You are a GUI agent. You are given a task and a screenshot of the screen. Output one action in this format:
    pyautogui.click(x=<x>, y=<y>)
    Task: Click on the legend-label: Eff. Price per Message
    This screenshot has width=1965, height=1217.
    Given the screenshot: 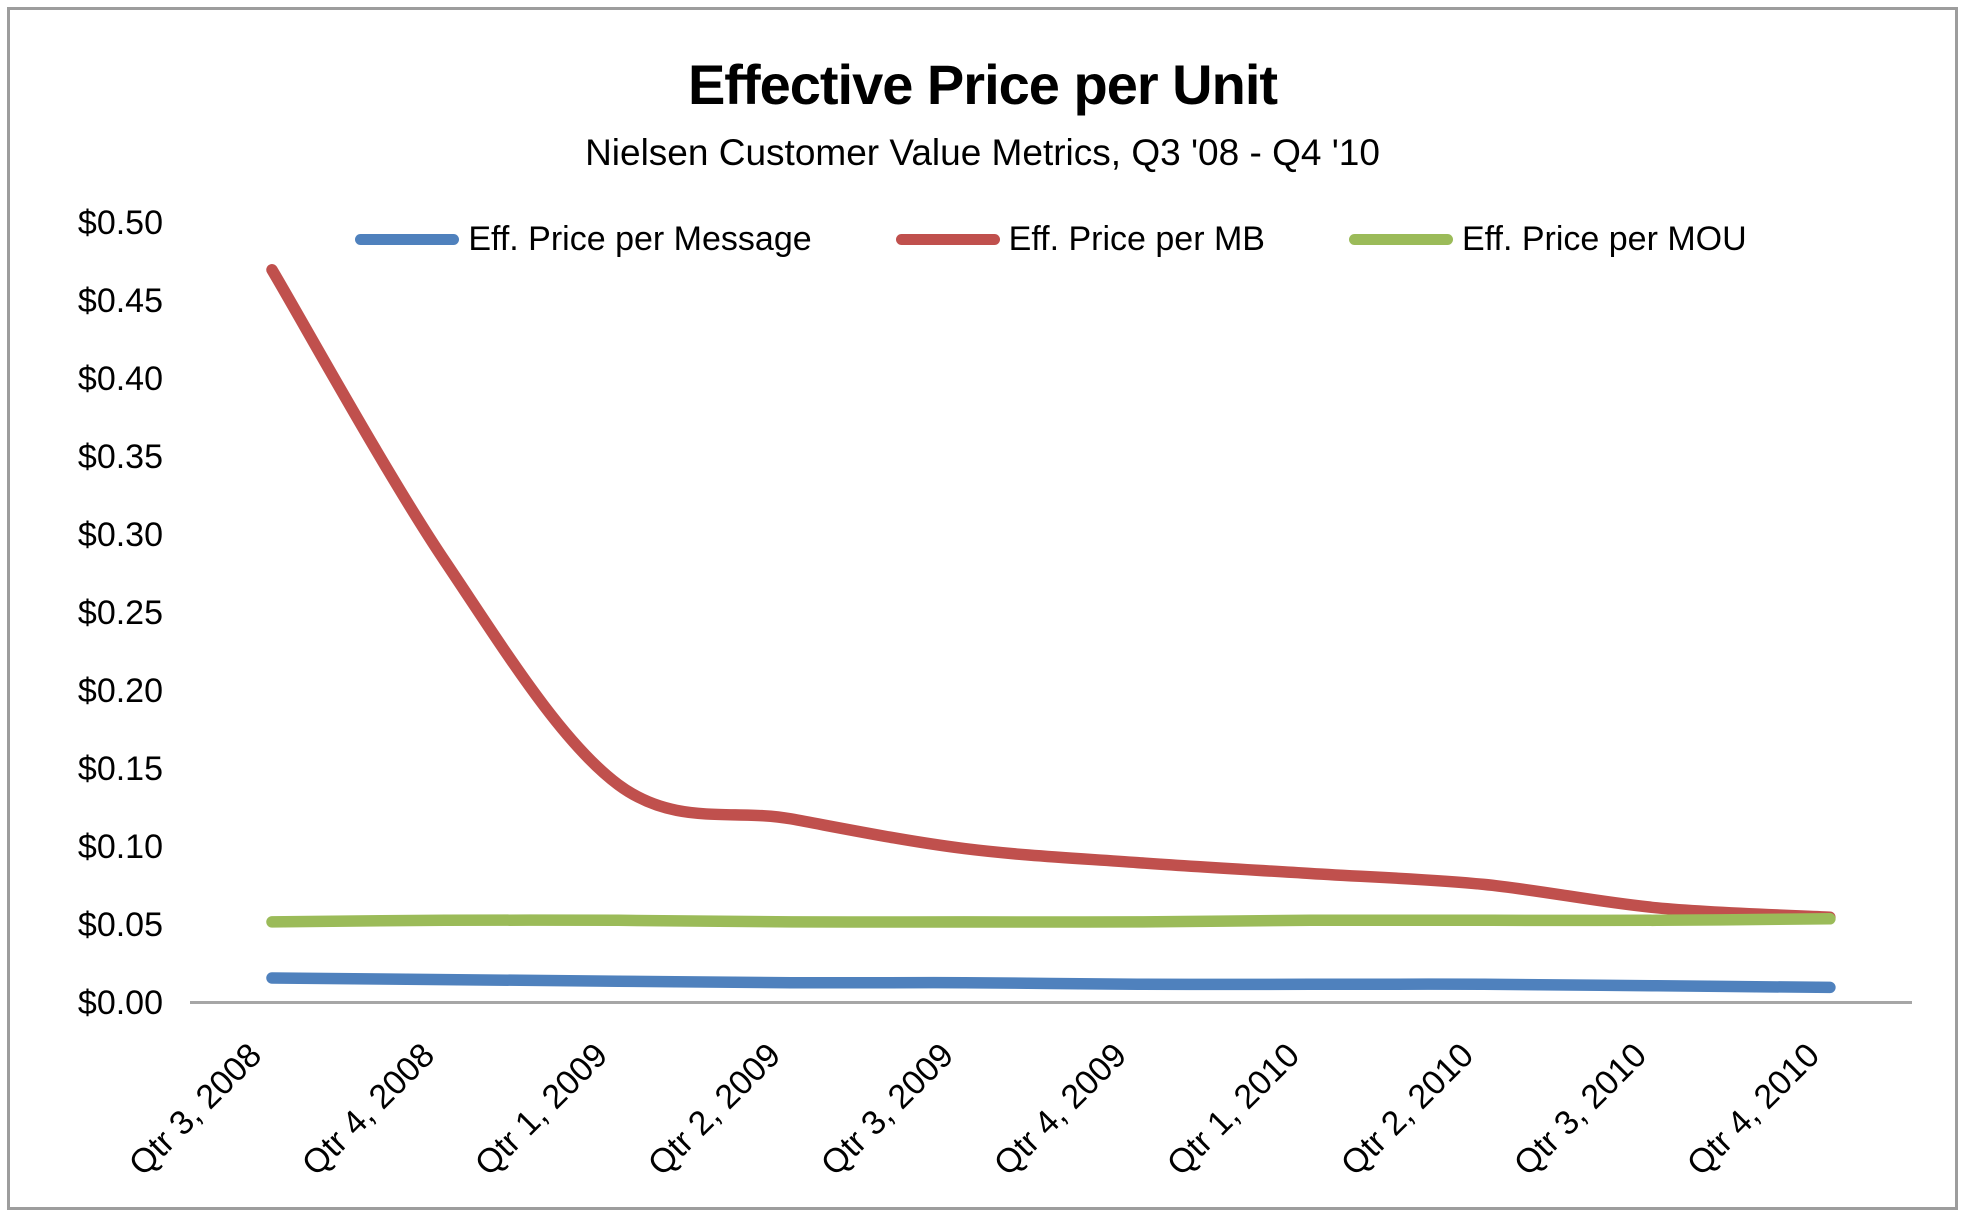 What is the action you would take?
    pyautogui.click(x=640, y=239)
    